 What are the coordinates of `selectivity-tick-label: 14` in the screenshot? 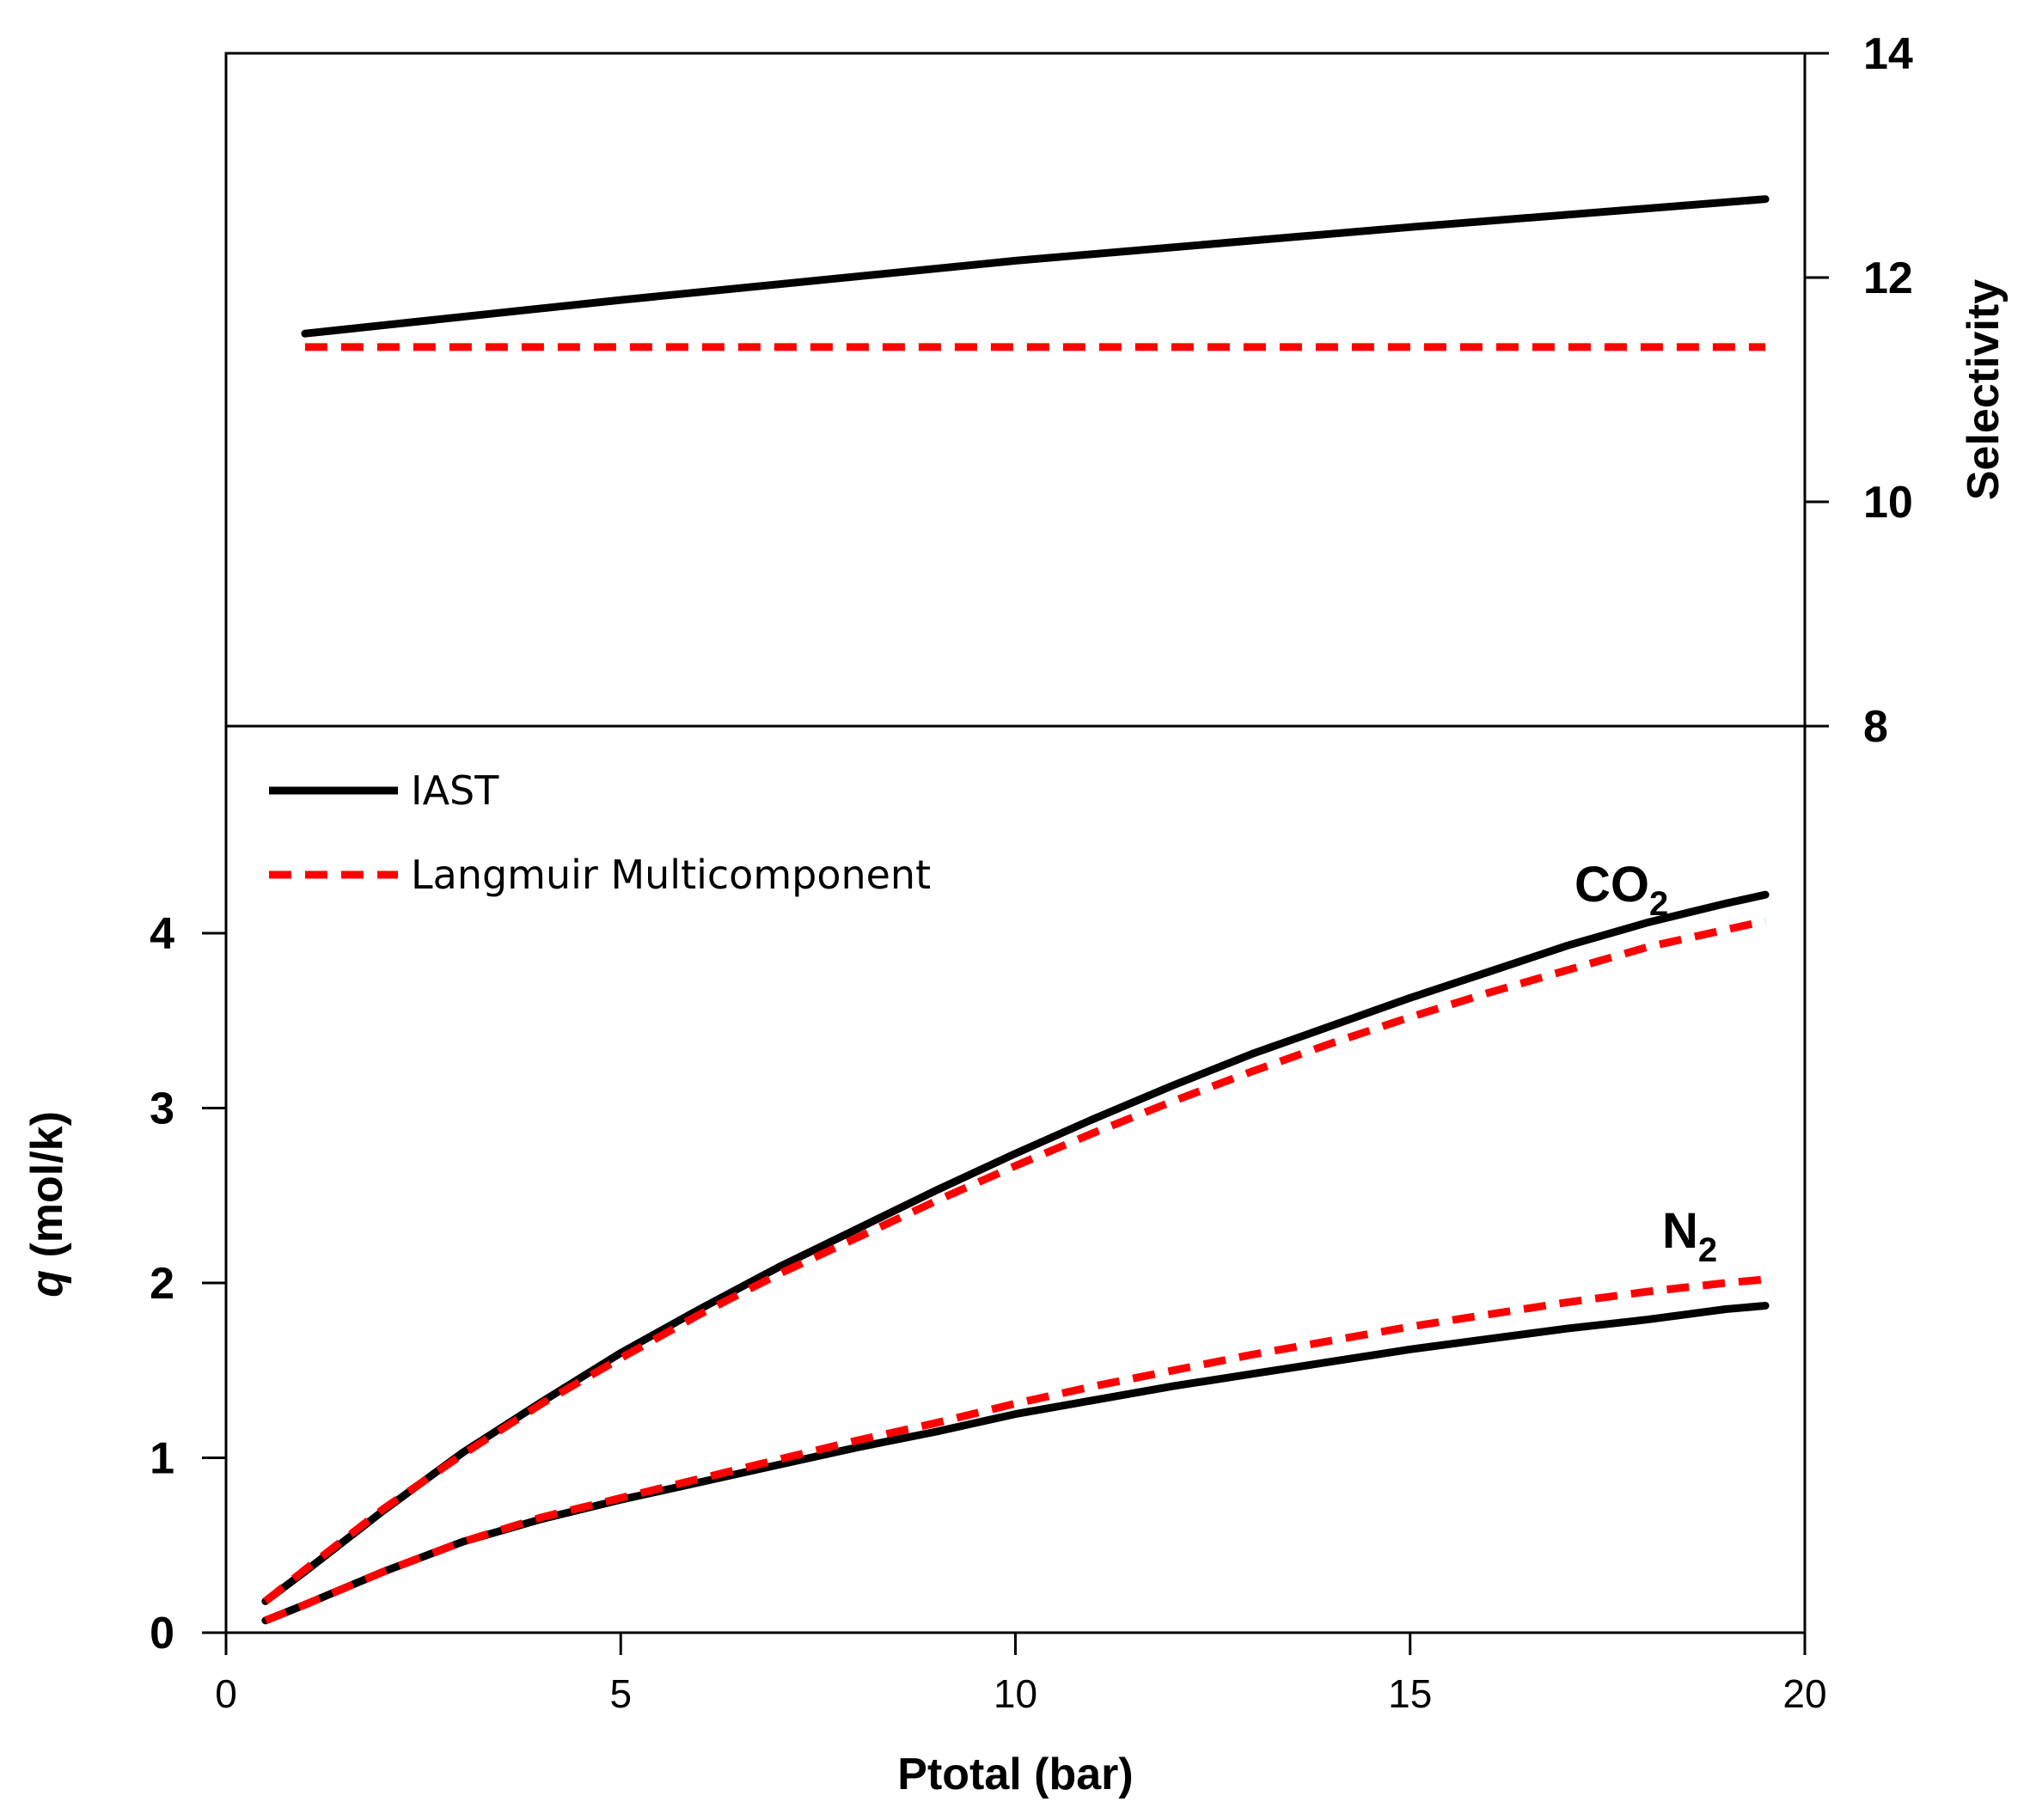 It's located at (1888, 54).